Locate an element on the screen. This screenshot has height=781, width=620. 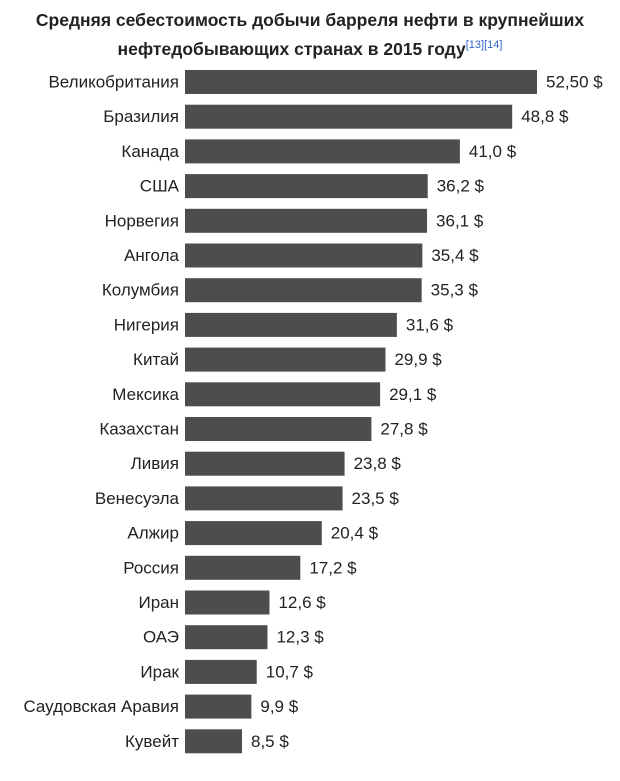
value-label: 27,8 $ is located at coordinates (404, 429).